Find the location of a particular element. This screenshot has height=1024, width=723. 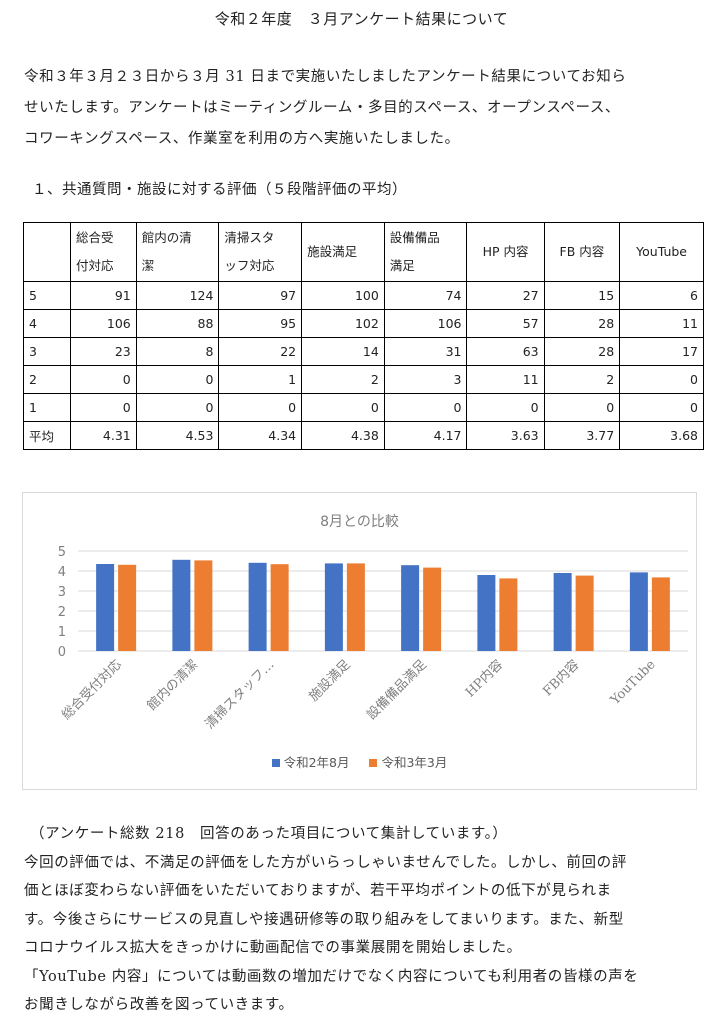

chart-legend: 令和2年8月 令和3年3月 is located at coordinates (359, 761).